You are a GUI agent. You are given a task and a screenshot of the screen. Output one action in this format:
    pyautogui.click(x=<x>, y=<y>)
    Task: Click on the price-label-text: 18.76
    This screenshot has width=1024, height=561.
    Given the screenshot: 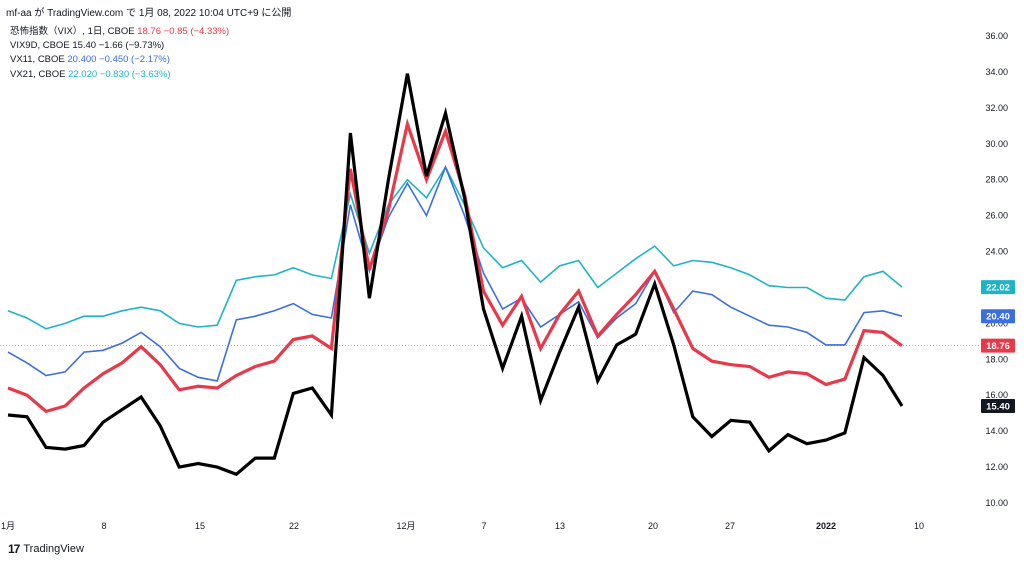 What is the action you would take?
    pyautogui.click(x=998, y=346)
    